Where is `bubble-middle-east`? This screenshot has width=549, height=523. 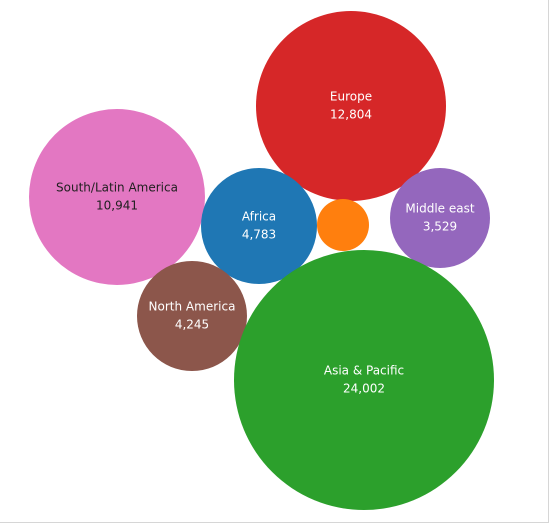 bubble-middle-east is located at coordinates (440, 218).